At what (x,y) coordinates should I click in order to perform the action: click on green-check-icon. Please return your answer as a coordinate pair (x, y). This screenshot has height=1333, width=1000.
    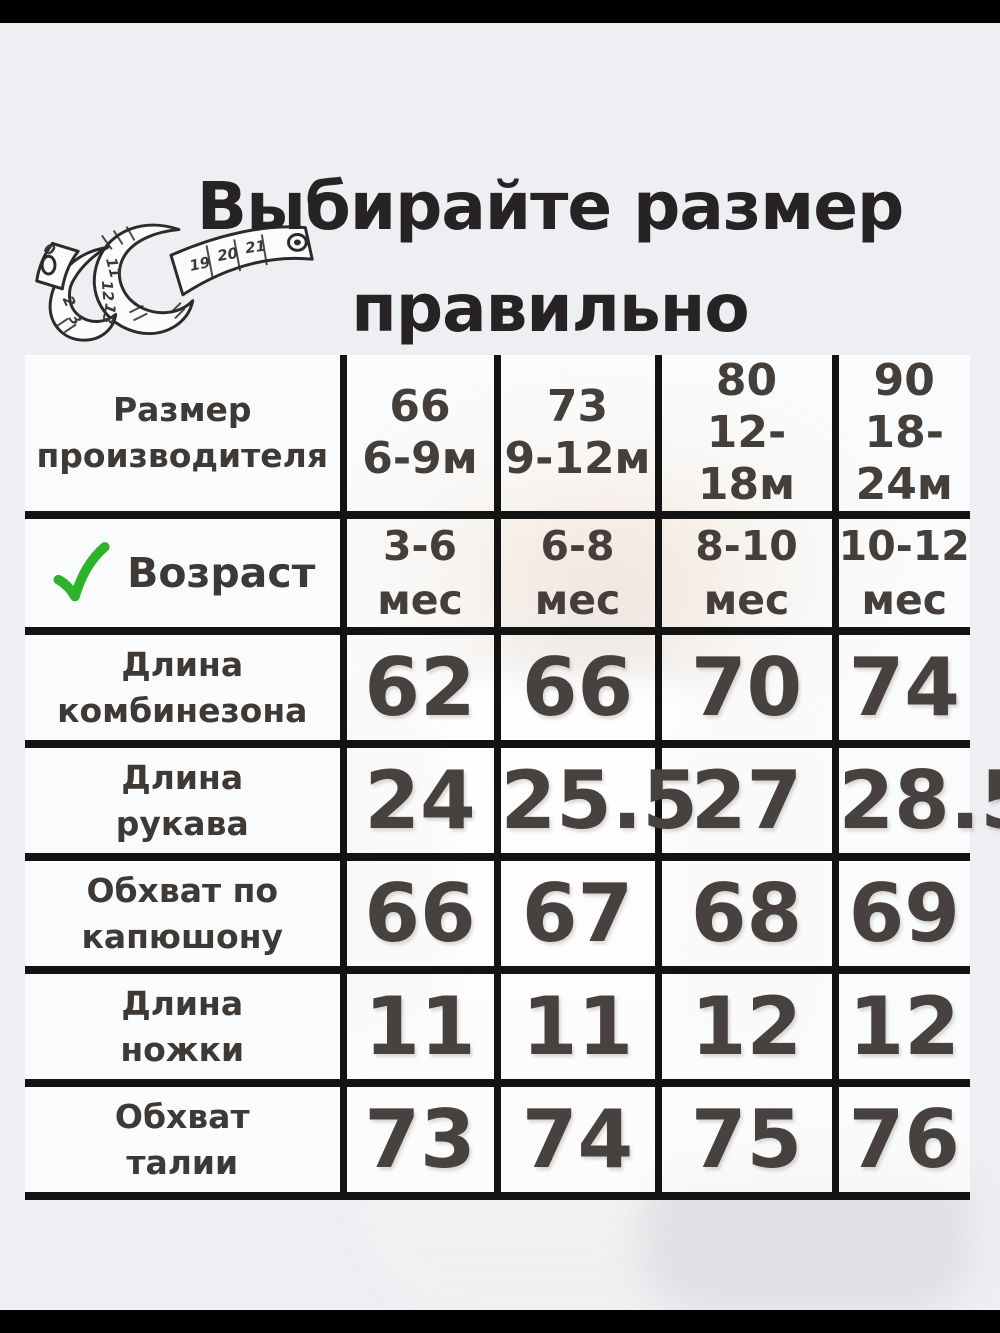
    Looking at the image, I should click on (81, 572).